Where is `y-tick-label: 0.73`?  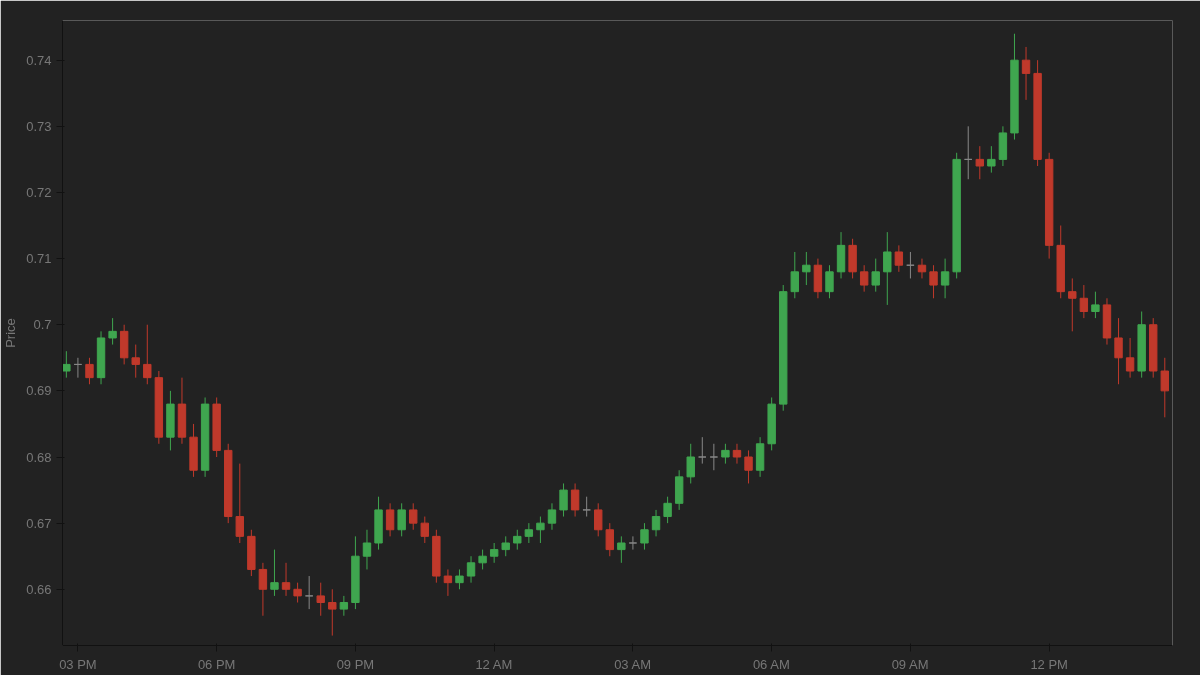 y-tick-label: 0.73 is located at coordinates (39, 126).